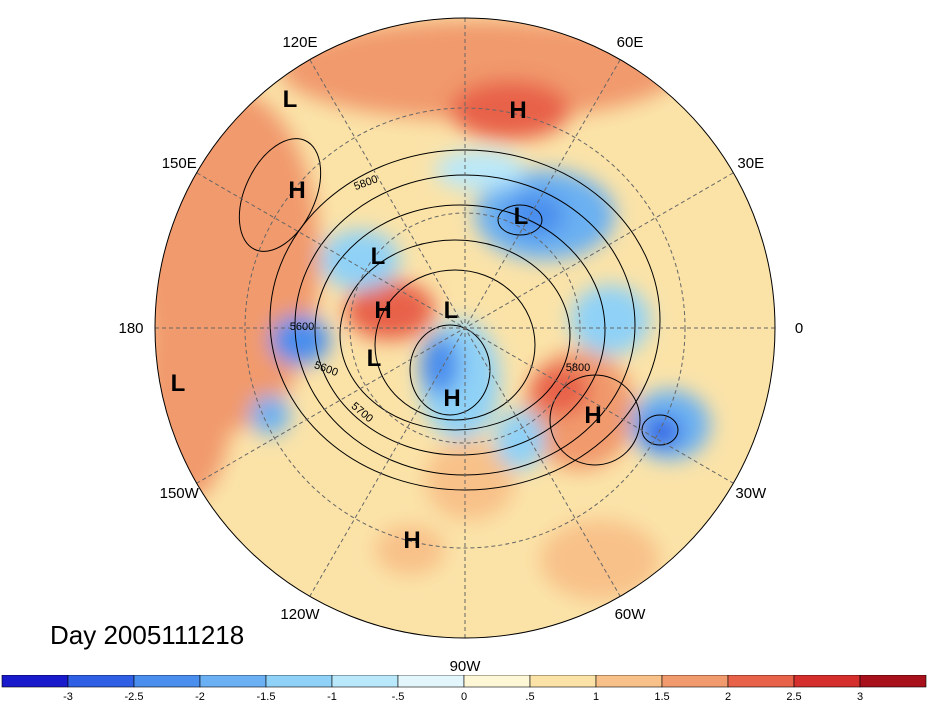 This screenshot has width=928, height=702. Describe the element at coordinates (180, 493) in the screenshot. I see `longitude-label: 150W` at that location.